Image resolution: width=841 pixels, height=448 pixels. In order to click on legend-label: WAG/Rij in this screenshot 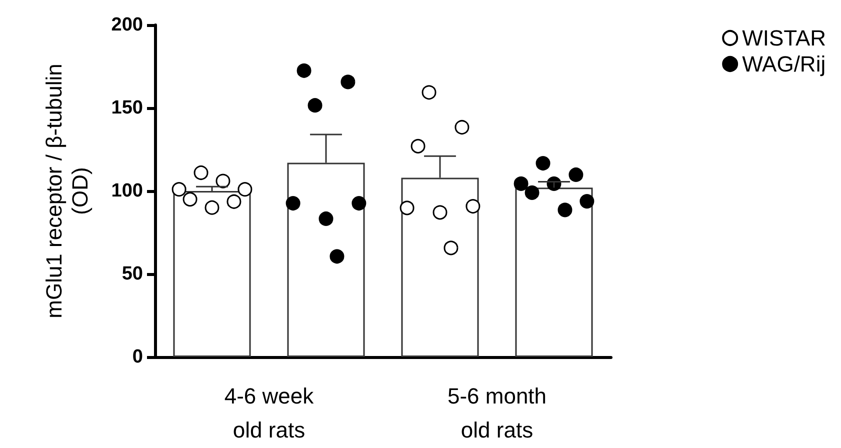, I will do `click(784, 64)`.